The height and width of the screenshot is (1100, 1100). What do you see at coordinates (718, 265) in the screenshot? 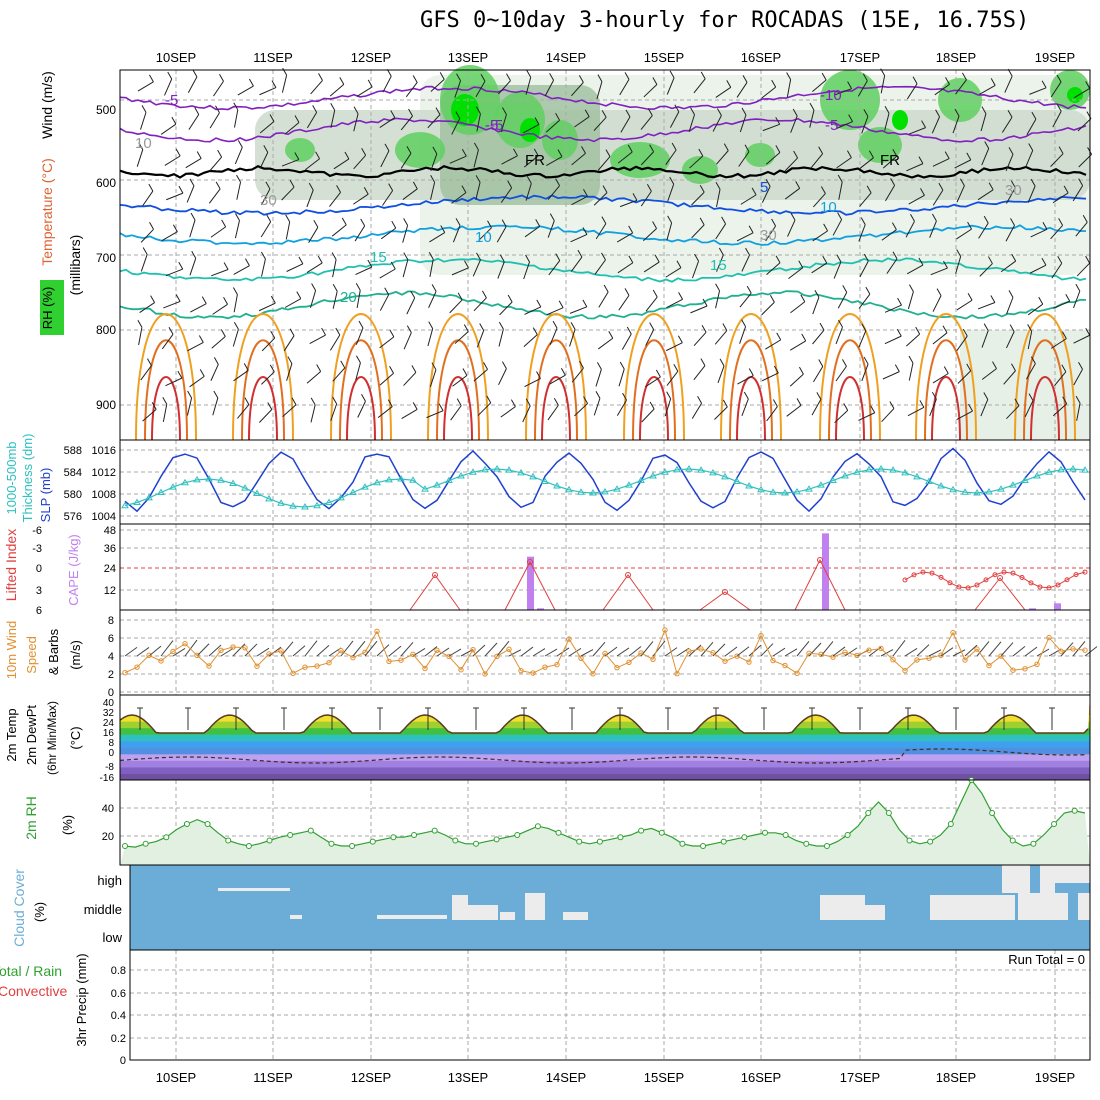
I see `contour-label: 15` at bounding box center [718, 265].